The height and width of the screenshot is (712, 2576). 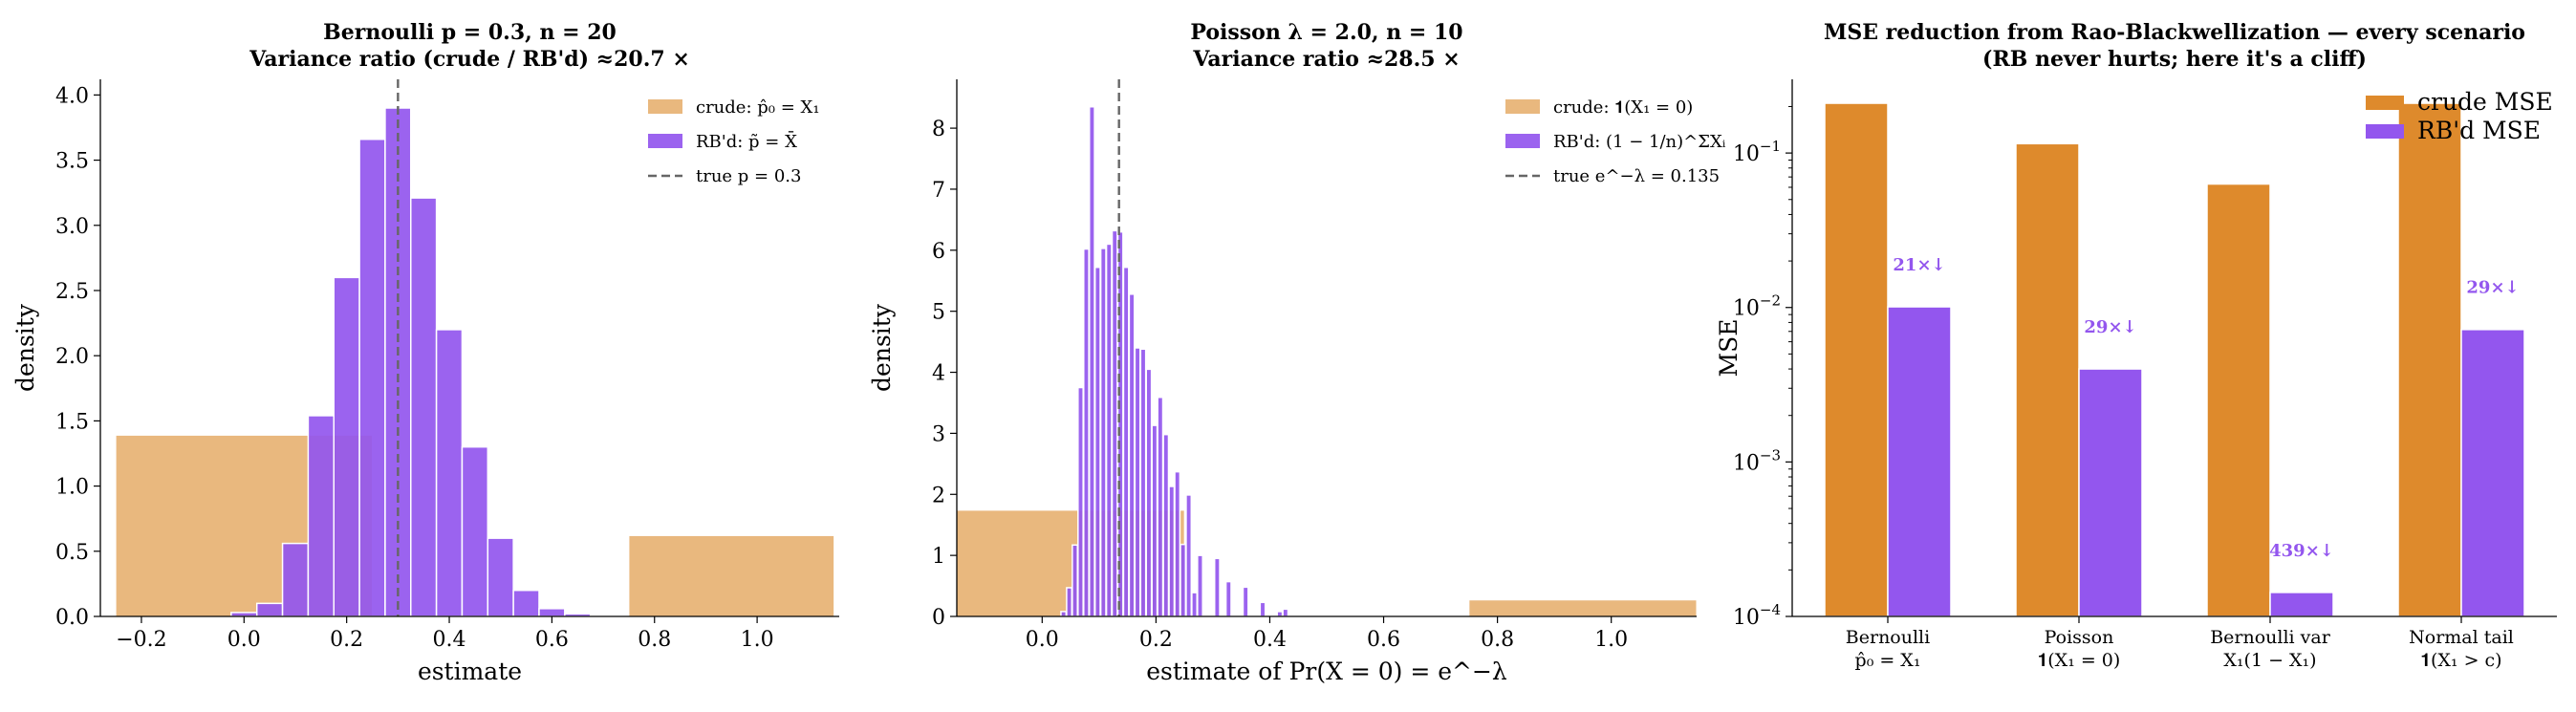 What do you see at coordinates (654, 640) in the screenshot?
I see `panel1-x-tick-label: 0.8` at bounding box center [654, 640].